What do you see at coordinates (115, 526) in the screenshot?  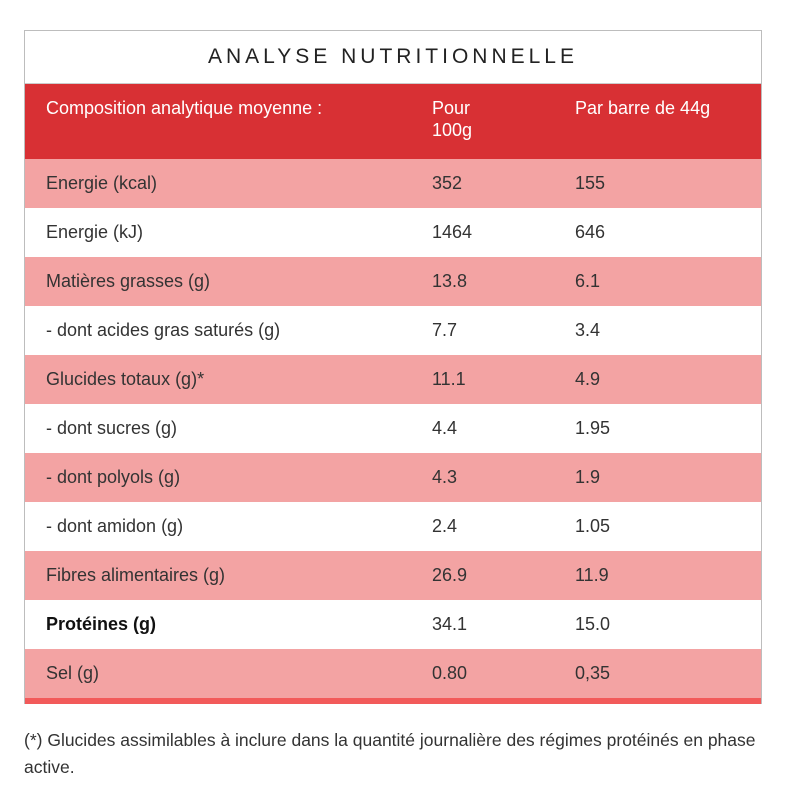 I see `nutrient-label: - dont amidon (g)` at bounding box center [115, 526].